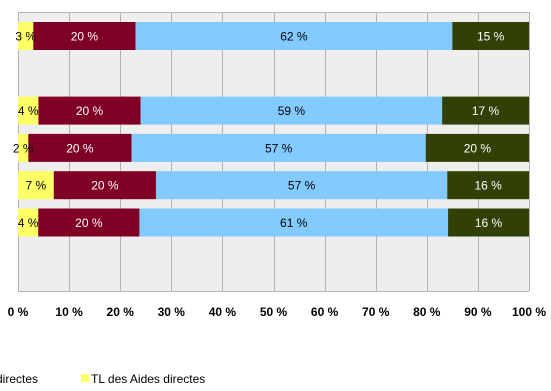 This screenshot has width=551, height=391. Describe the element at coordinates (376, 312) in the screenshot. I see `x-tick-label: 70 %` at that location.